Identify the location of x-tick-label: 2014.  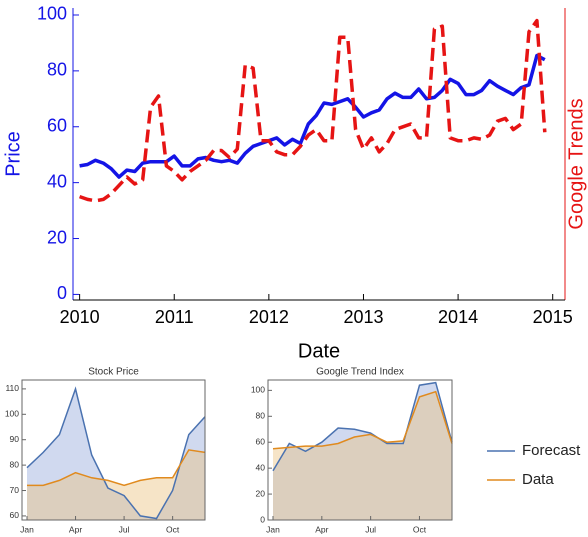
(458, 317).